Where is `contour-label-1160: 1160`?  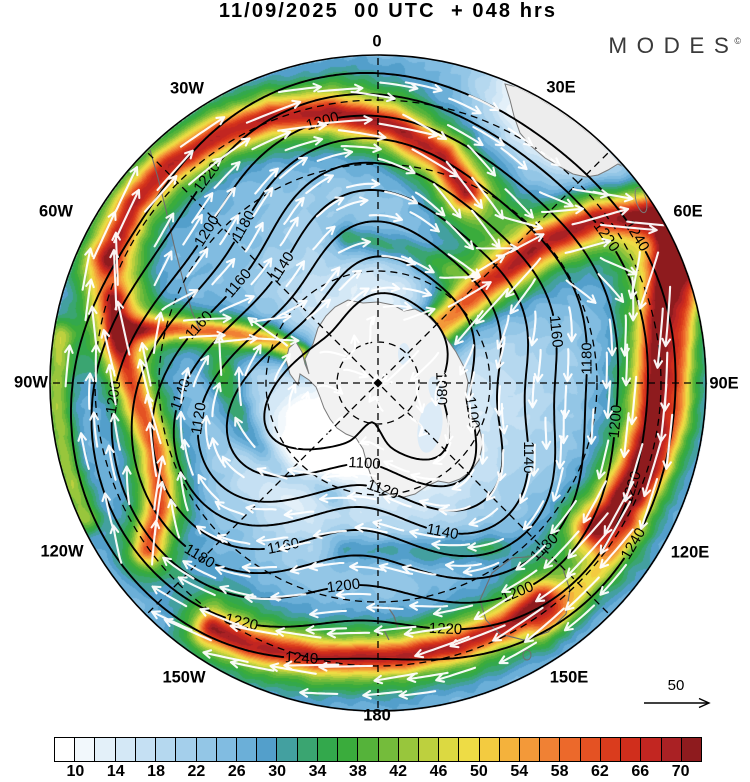
contour-label-1160: 1160 is located at coordinates (556, 332).